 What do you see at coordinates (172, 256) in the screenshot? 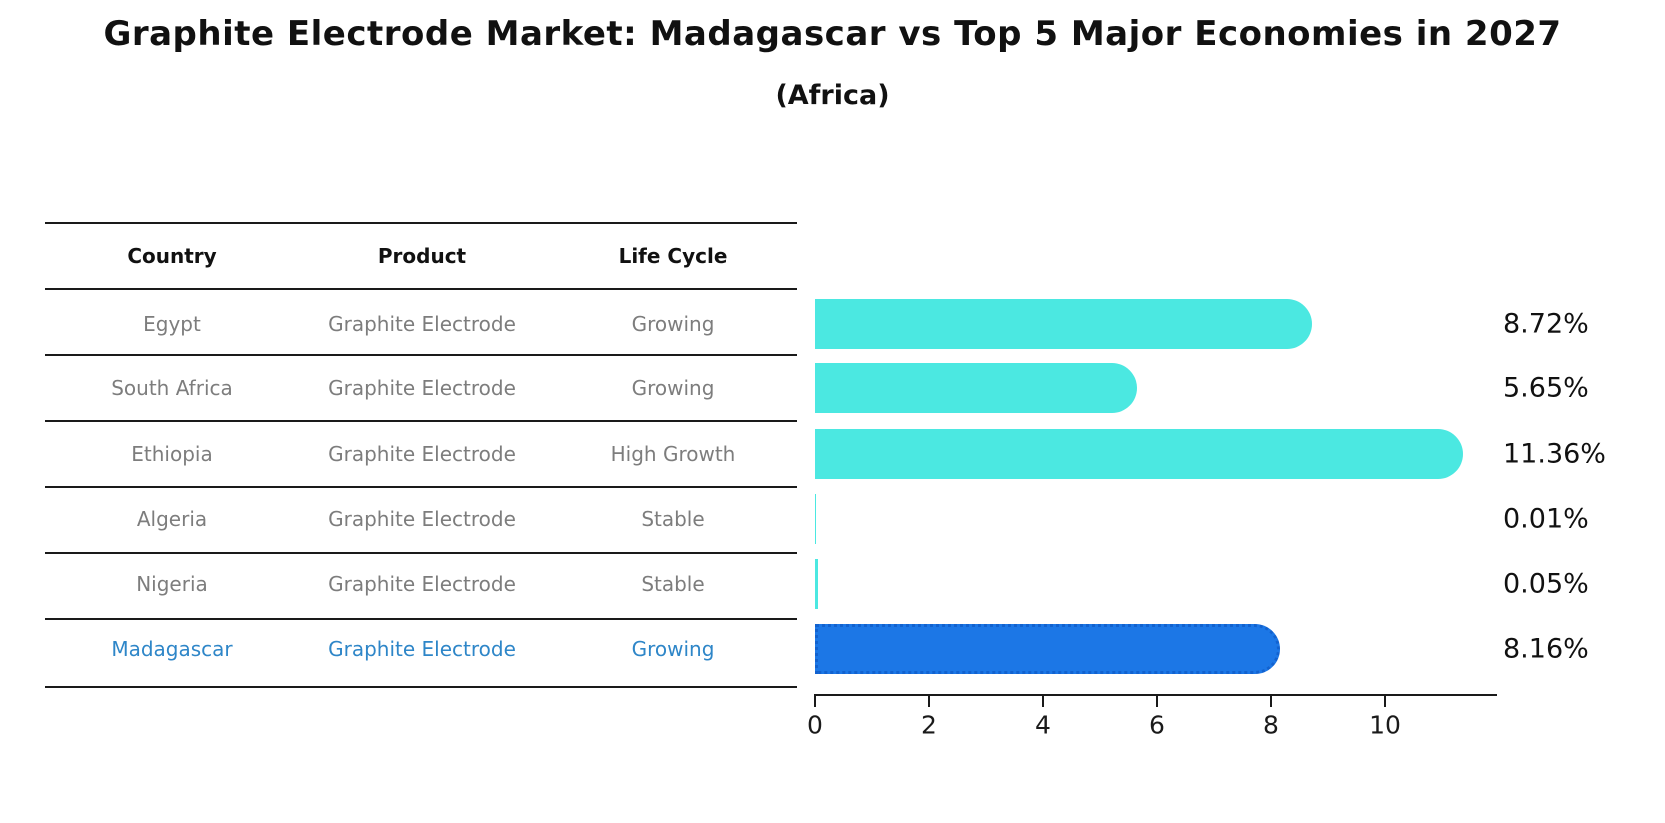
I see `table-header-country: Country` at bounding box center [172, 256].